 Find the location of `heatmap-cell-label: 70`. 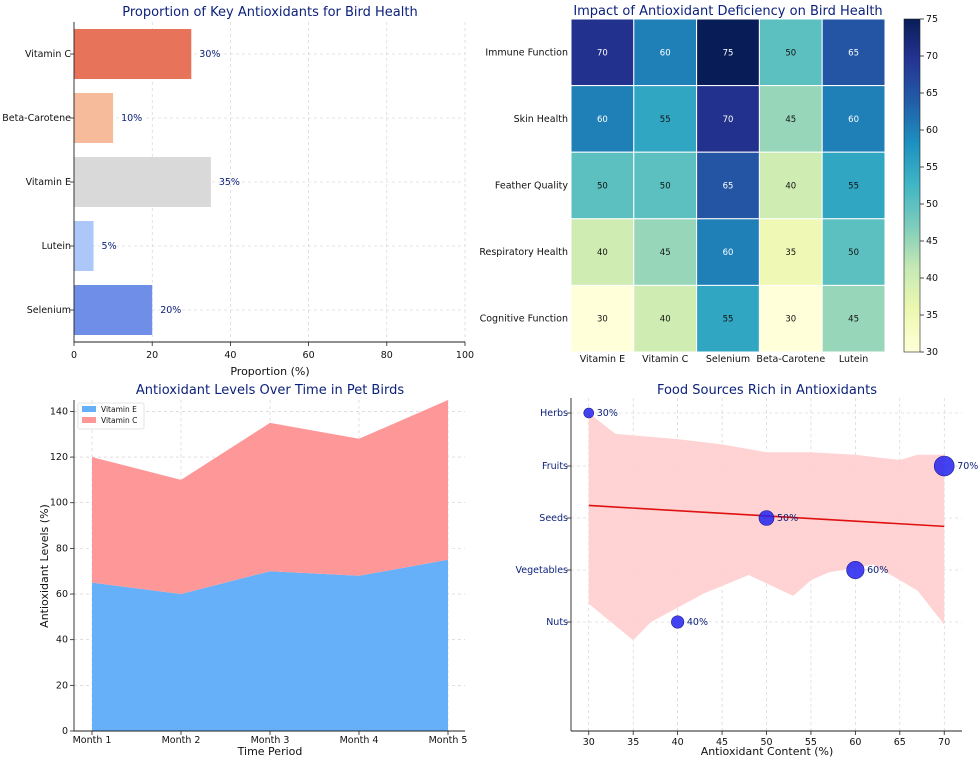

heatmap-cell-label: 70 is located at coordinates (602, 53).